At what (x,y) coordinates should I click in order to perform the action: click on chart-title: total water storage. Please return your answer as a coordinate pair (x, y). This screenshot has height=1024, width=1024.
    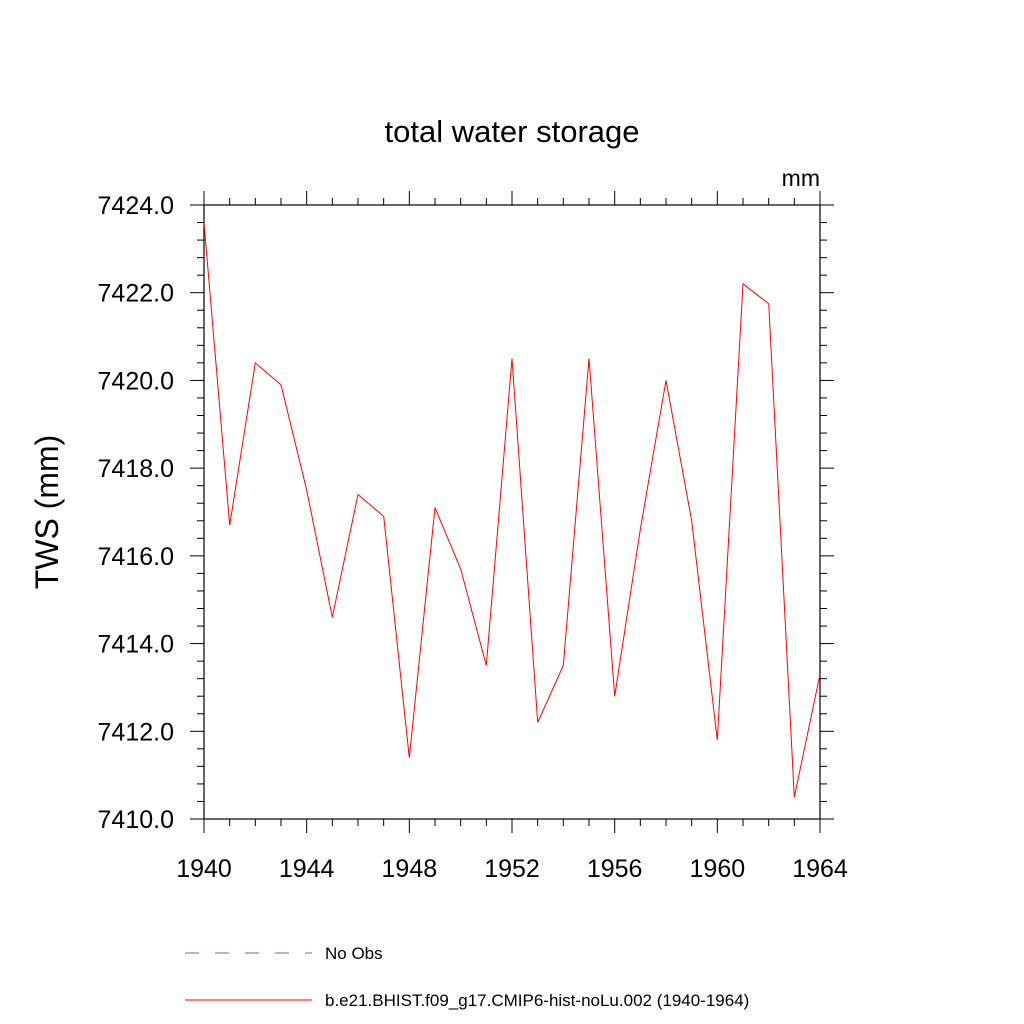
    Looking at the image, I should click on (511, 131).